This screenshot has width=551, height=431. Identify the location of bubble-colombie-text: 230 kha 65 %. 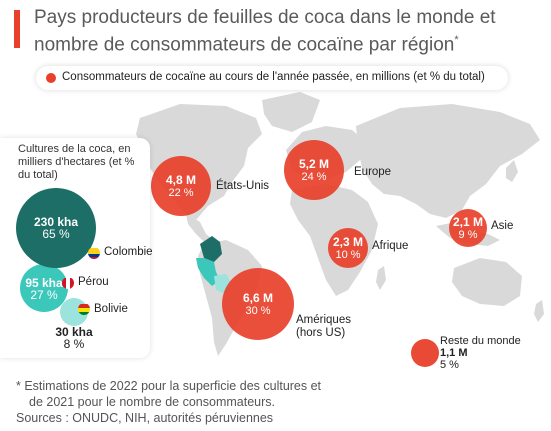
(56, 228).